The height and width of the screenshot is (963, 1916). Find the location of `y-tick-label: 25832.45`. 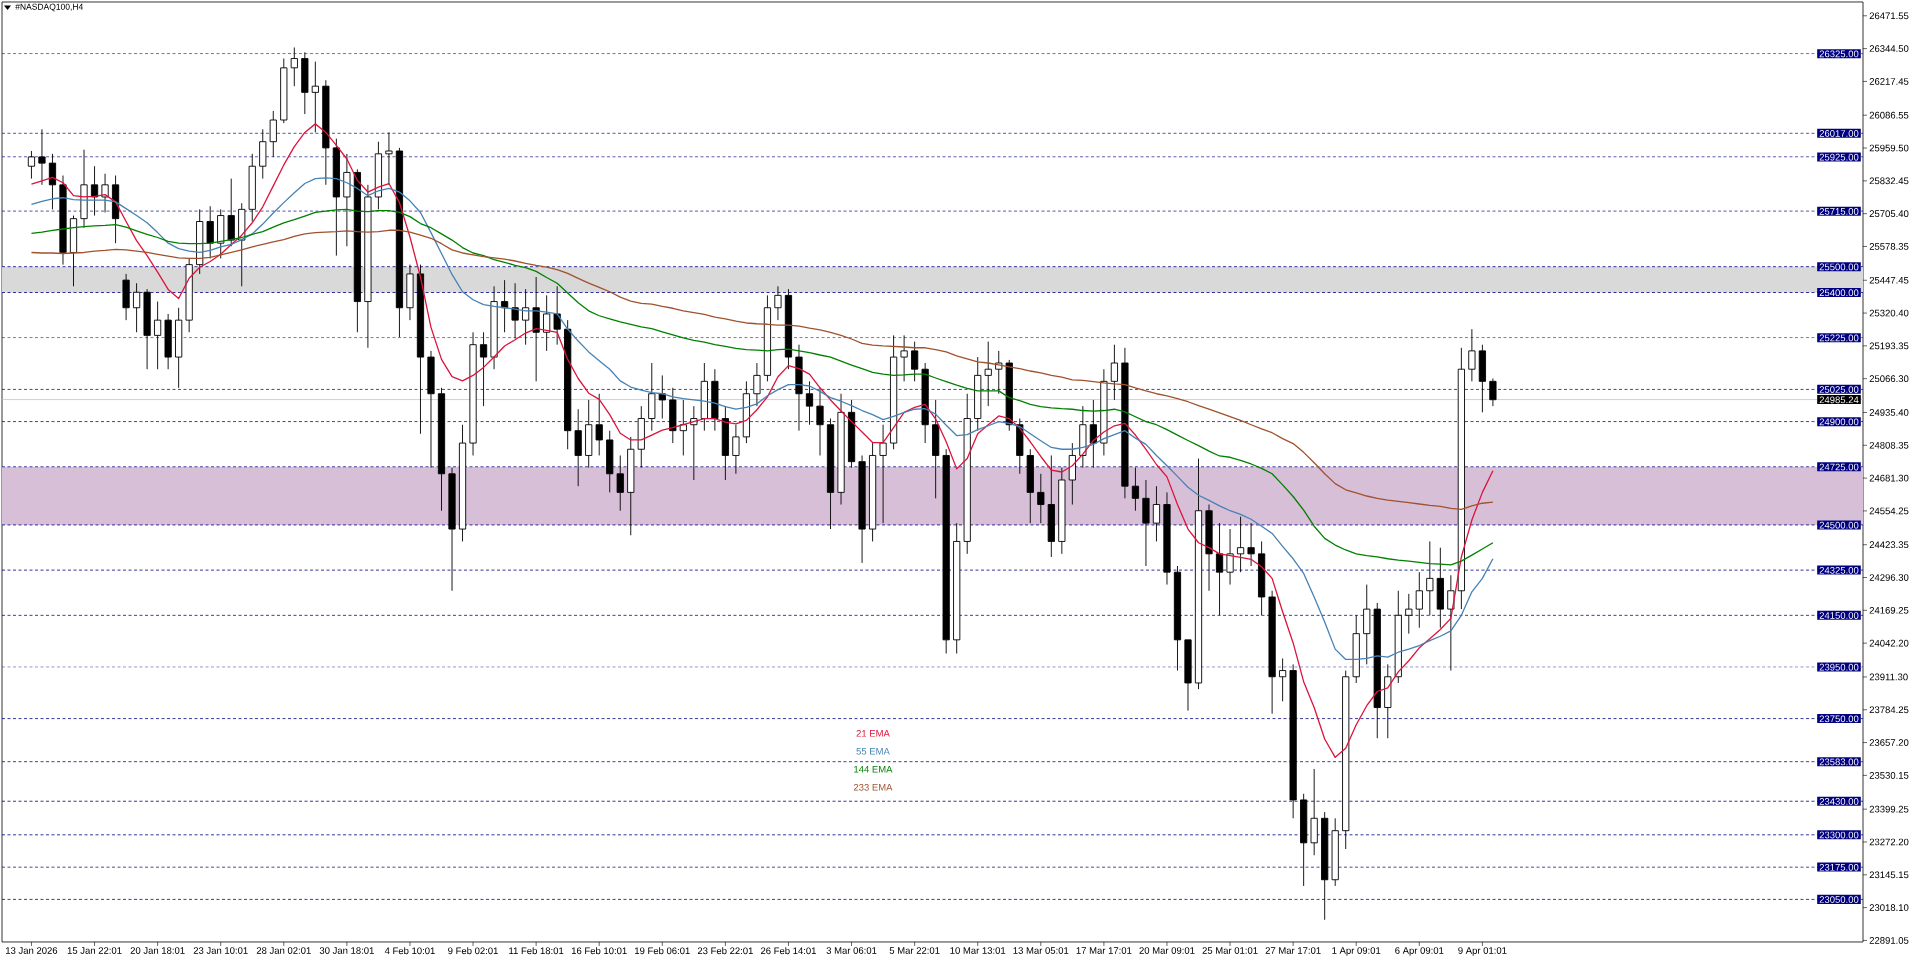

y-tick-label: 25832.45 is located at coordinates (1889, 181).